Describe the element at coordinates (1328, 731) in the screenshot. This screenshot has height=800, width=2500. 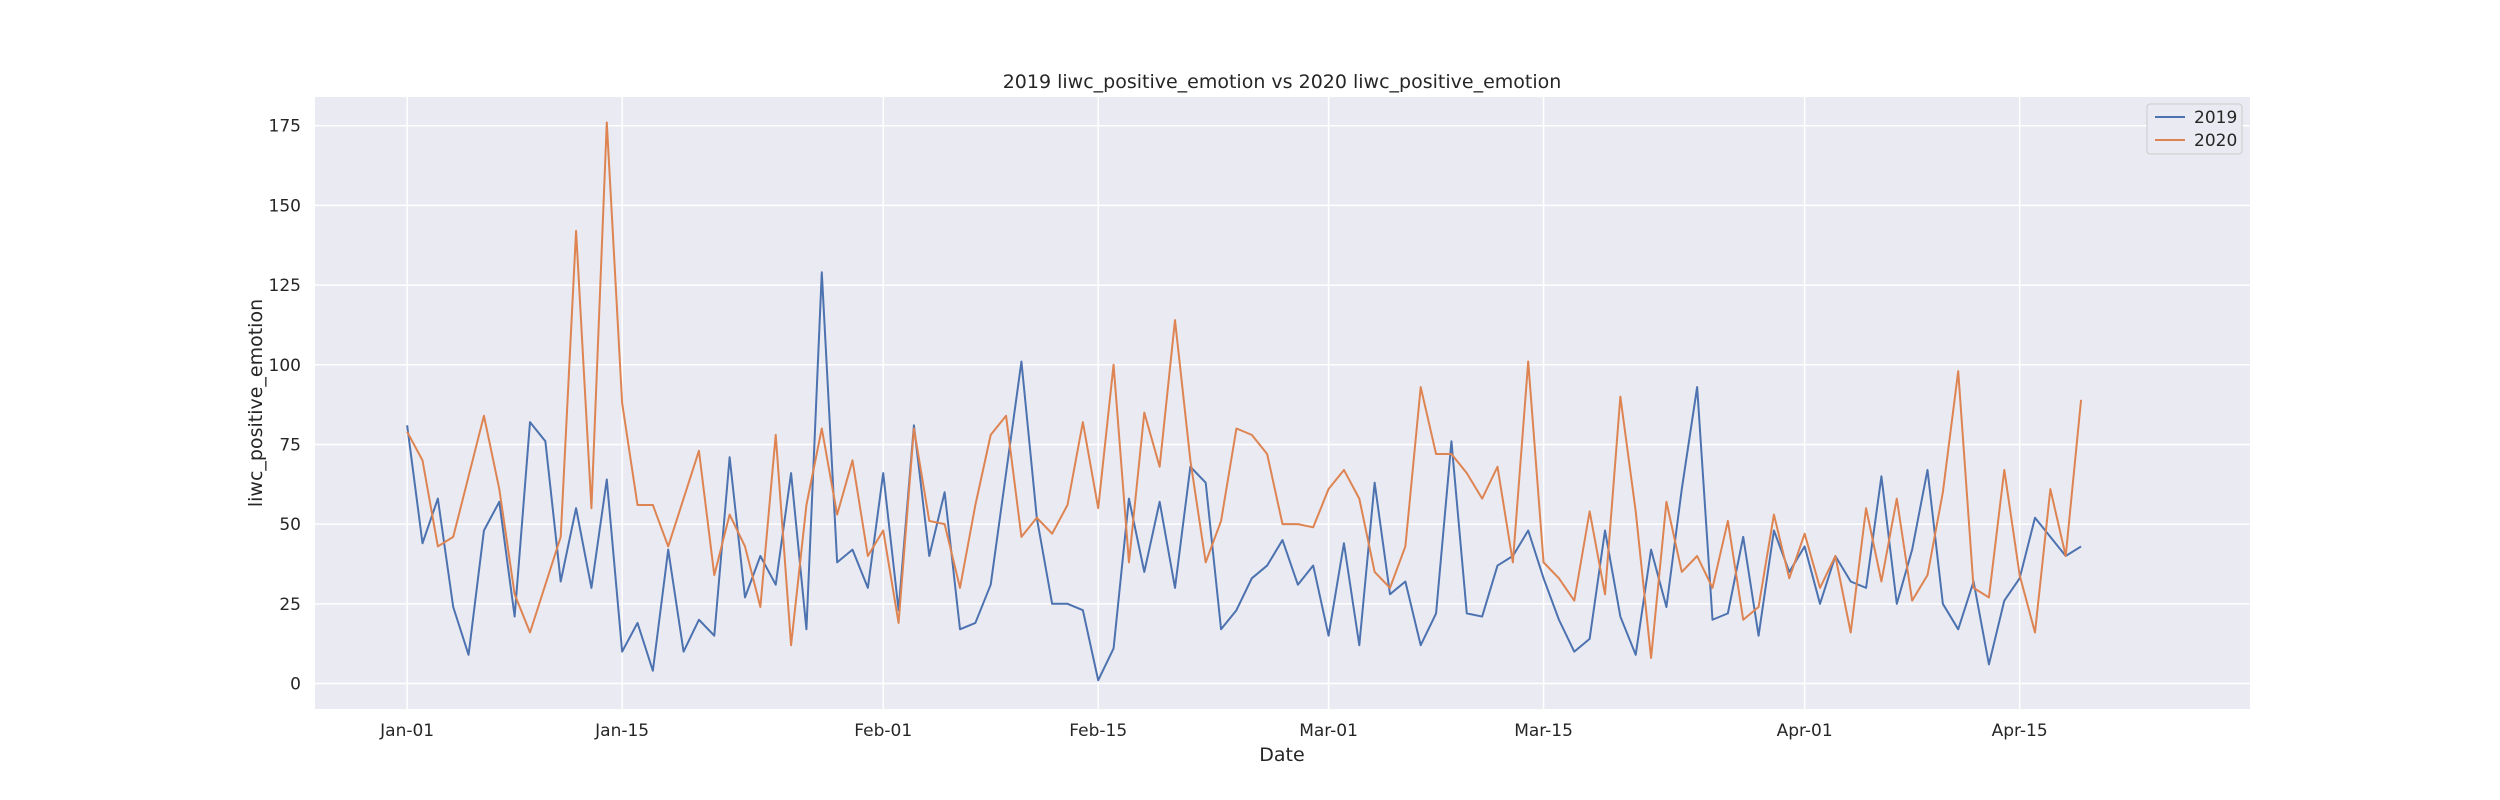
I see `x-tick-label: Mar-01` at that location.